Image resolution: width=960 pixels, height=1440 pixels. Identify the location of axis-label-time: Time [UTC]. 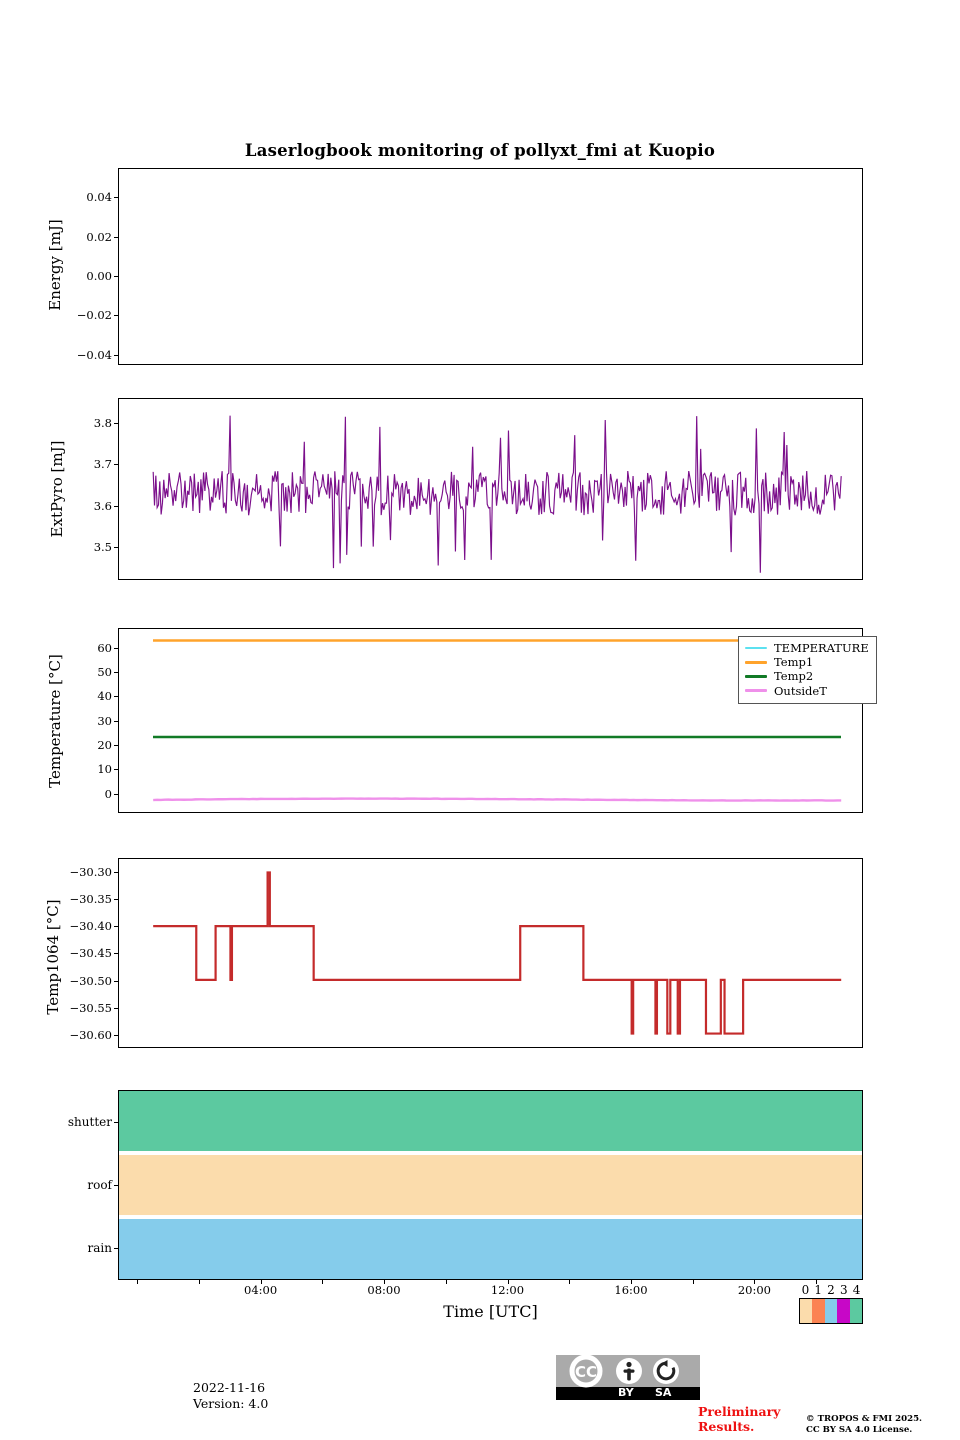
(490, 1311).